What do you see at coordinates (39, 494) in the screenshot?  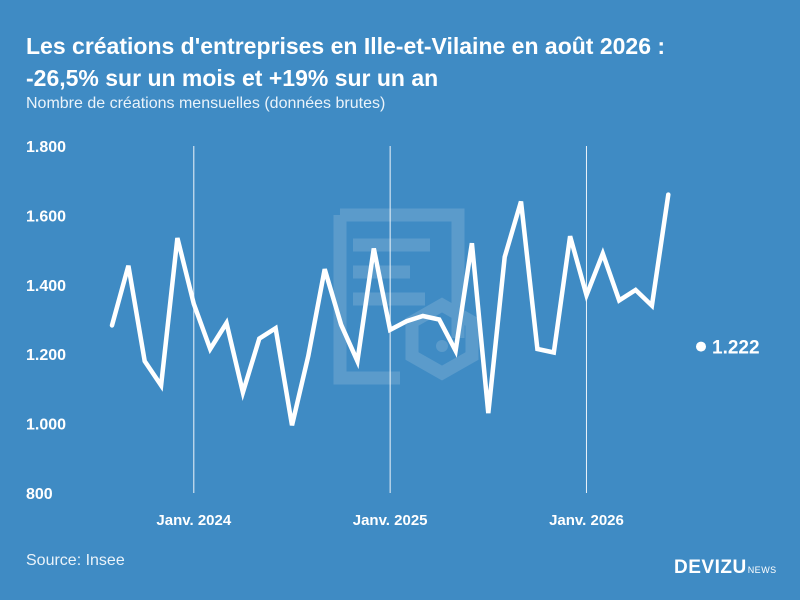 I see `y-tick-label: 800` at bounding box center [39, 494].